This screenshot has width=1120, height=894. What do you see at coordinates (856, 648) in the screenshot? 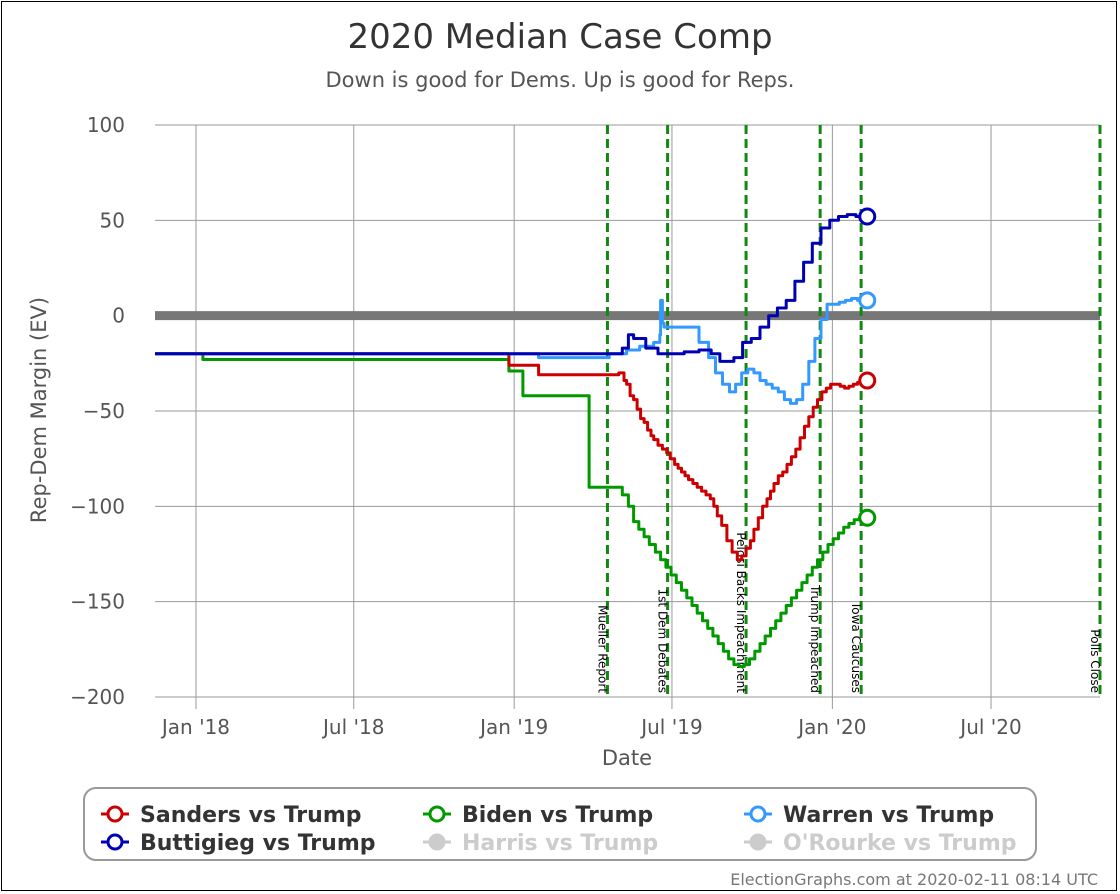
I see `event-label: Iowa Caucuses` at bounding box center [856, 648].